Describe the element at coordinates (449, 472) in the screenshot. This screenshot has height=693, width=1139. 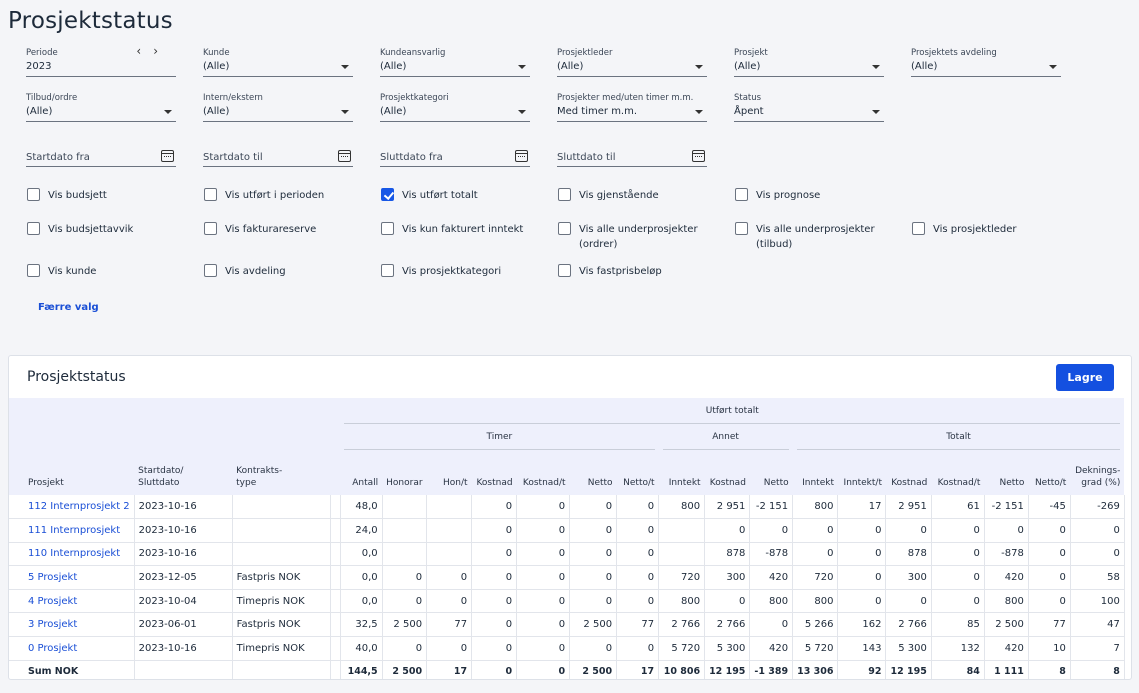
I see `column-header: Hon/t` at that location.